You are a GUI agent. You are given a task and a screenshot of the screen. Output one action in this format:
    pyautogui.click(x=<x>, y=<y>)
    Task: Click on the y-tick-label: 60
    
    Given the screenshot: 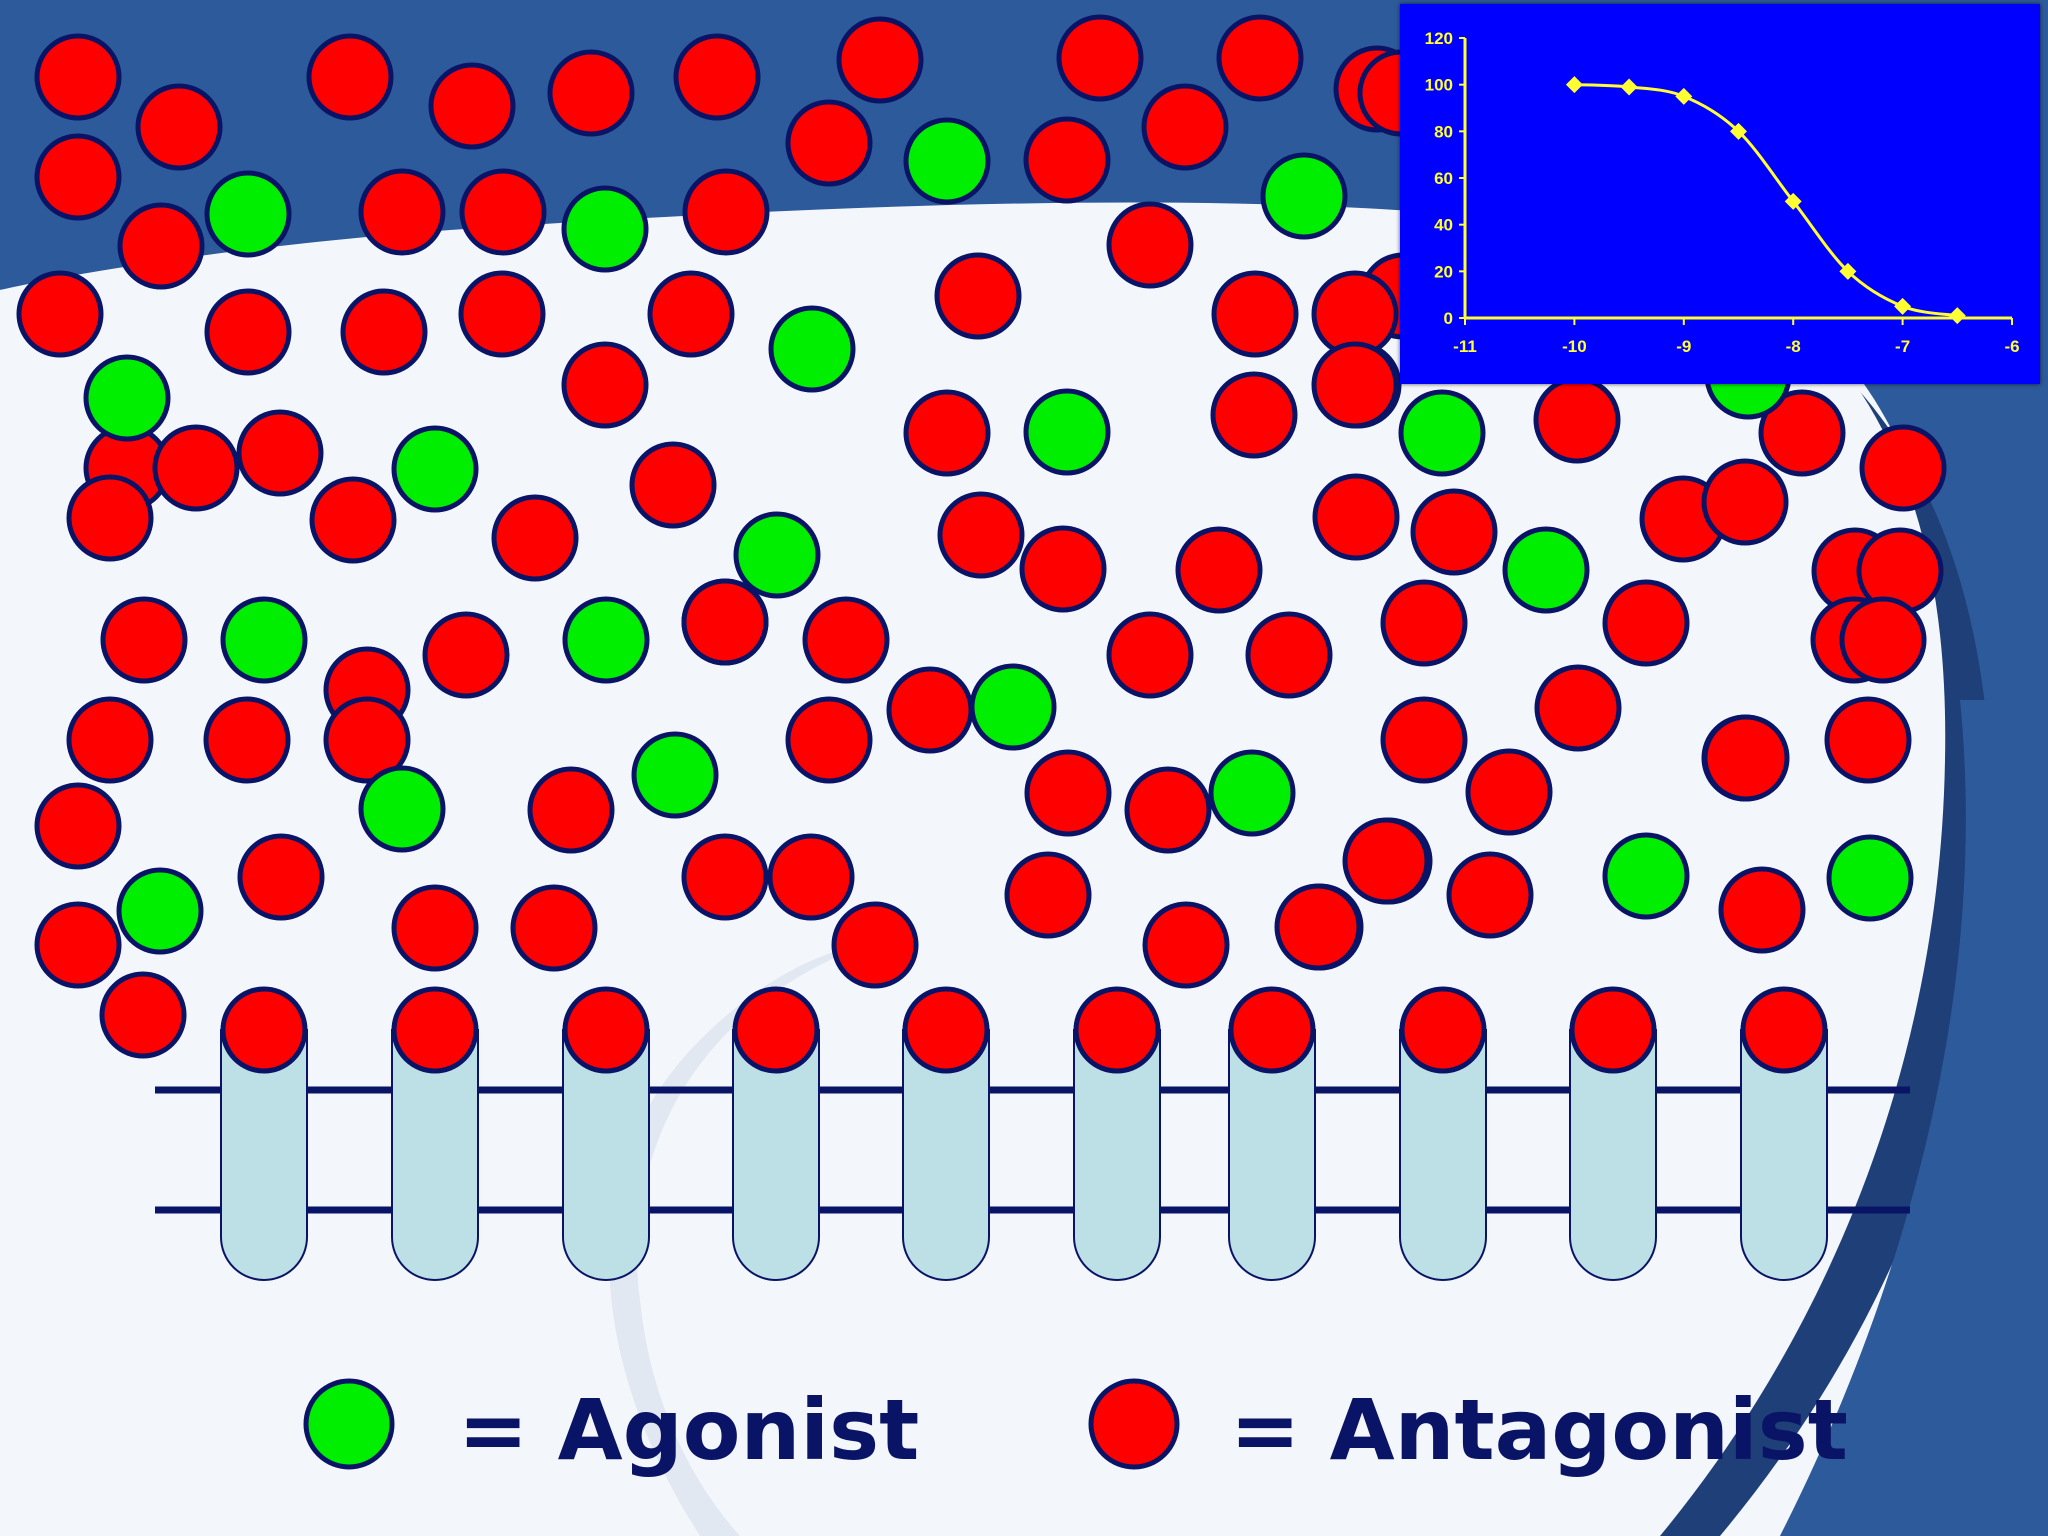 What is the action you would take?
    pyautogui.click(x=1443, y=178)
    